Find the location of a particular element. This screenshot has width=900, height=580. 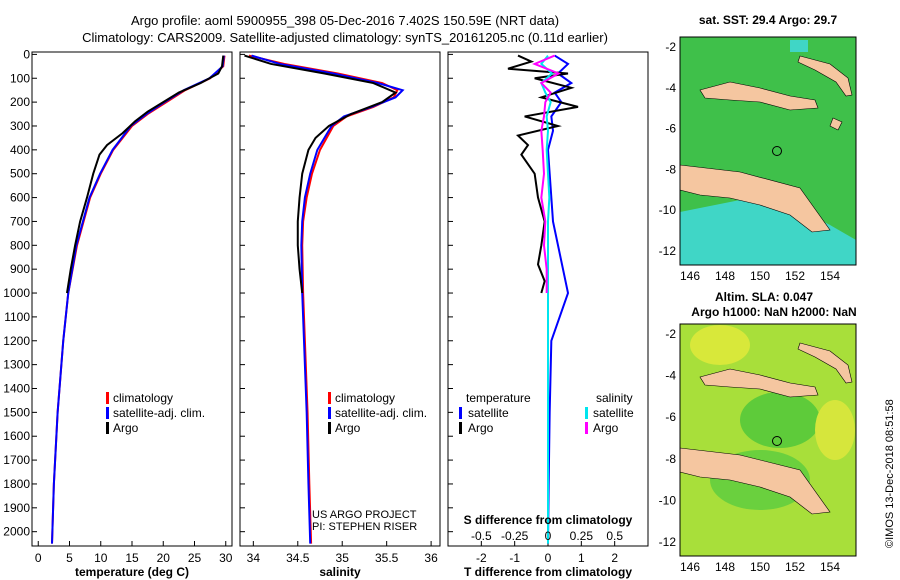

imos-credit: ©IMOS 13-Dec-2018 08:51:58 is located at coordinates (890, 473).